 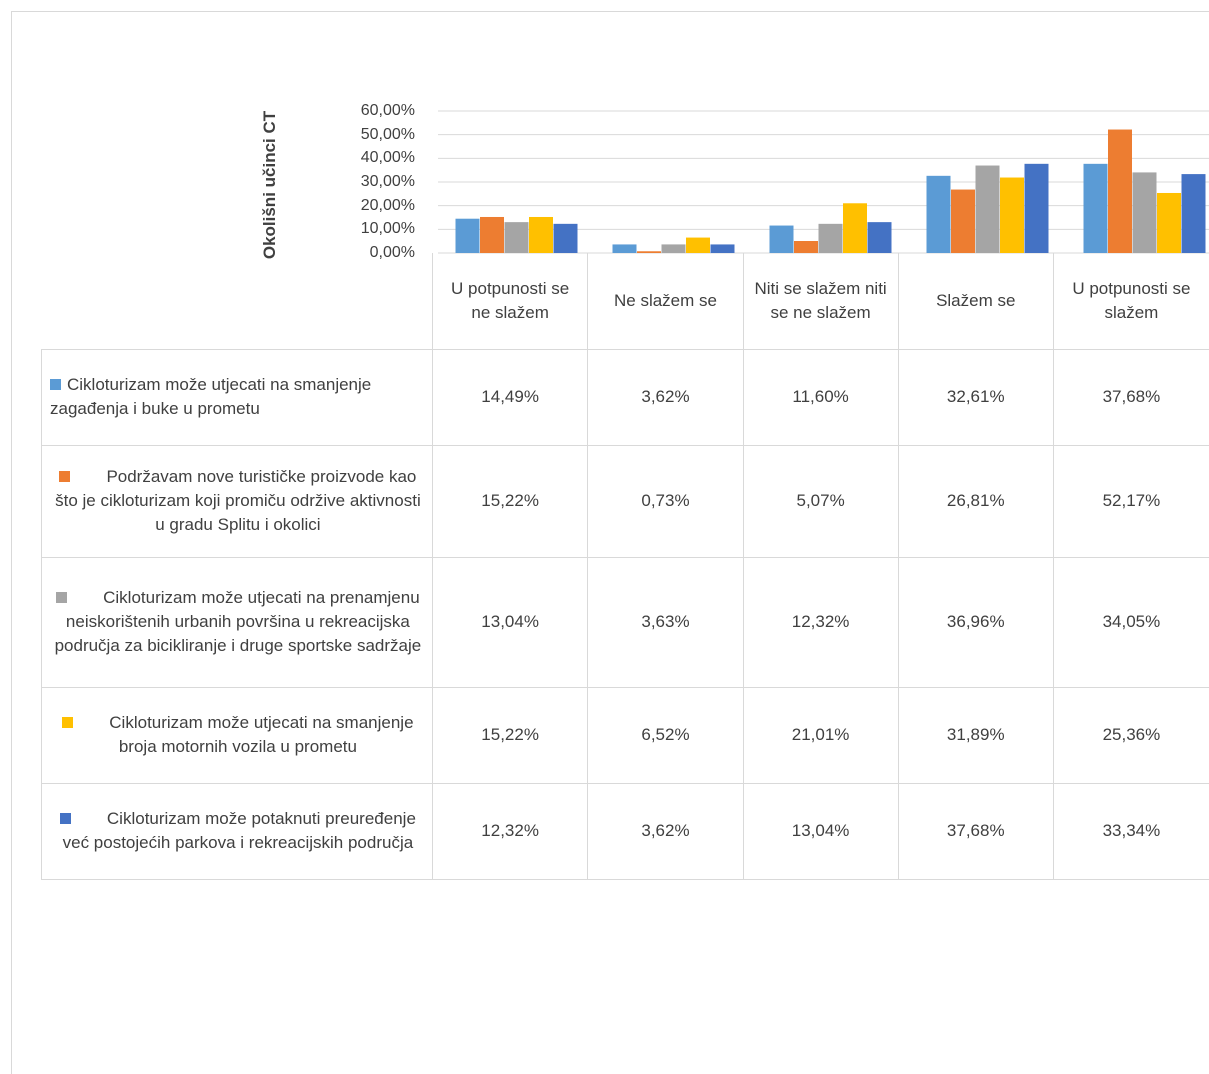 What do you see at coordinates (975, 501) in the screenshot?
I see `data-value: 26,81%` at bounding box center [975, 501].